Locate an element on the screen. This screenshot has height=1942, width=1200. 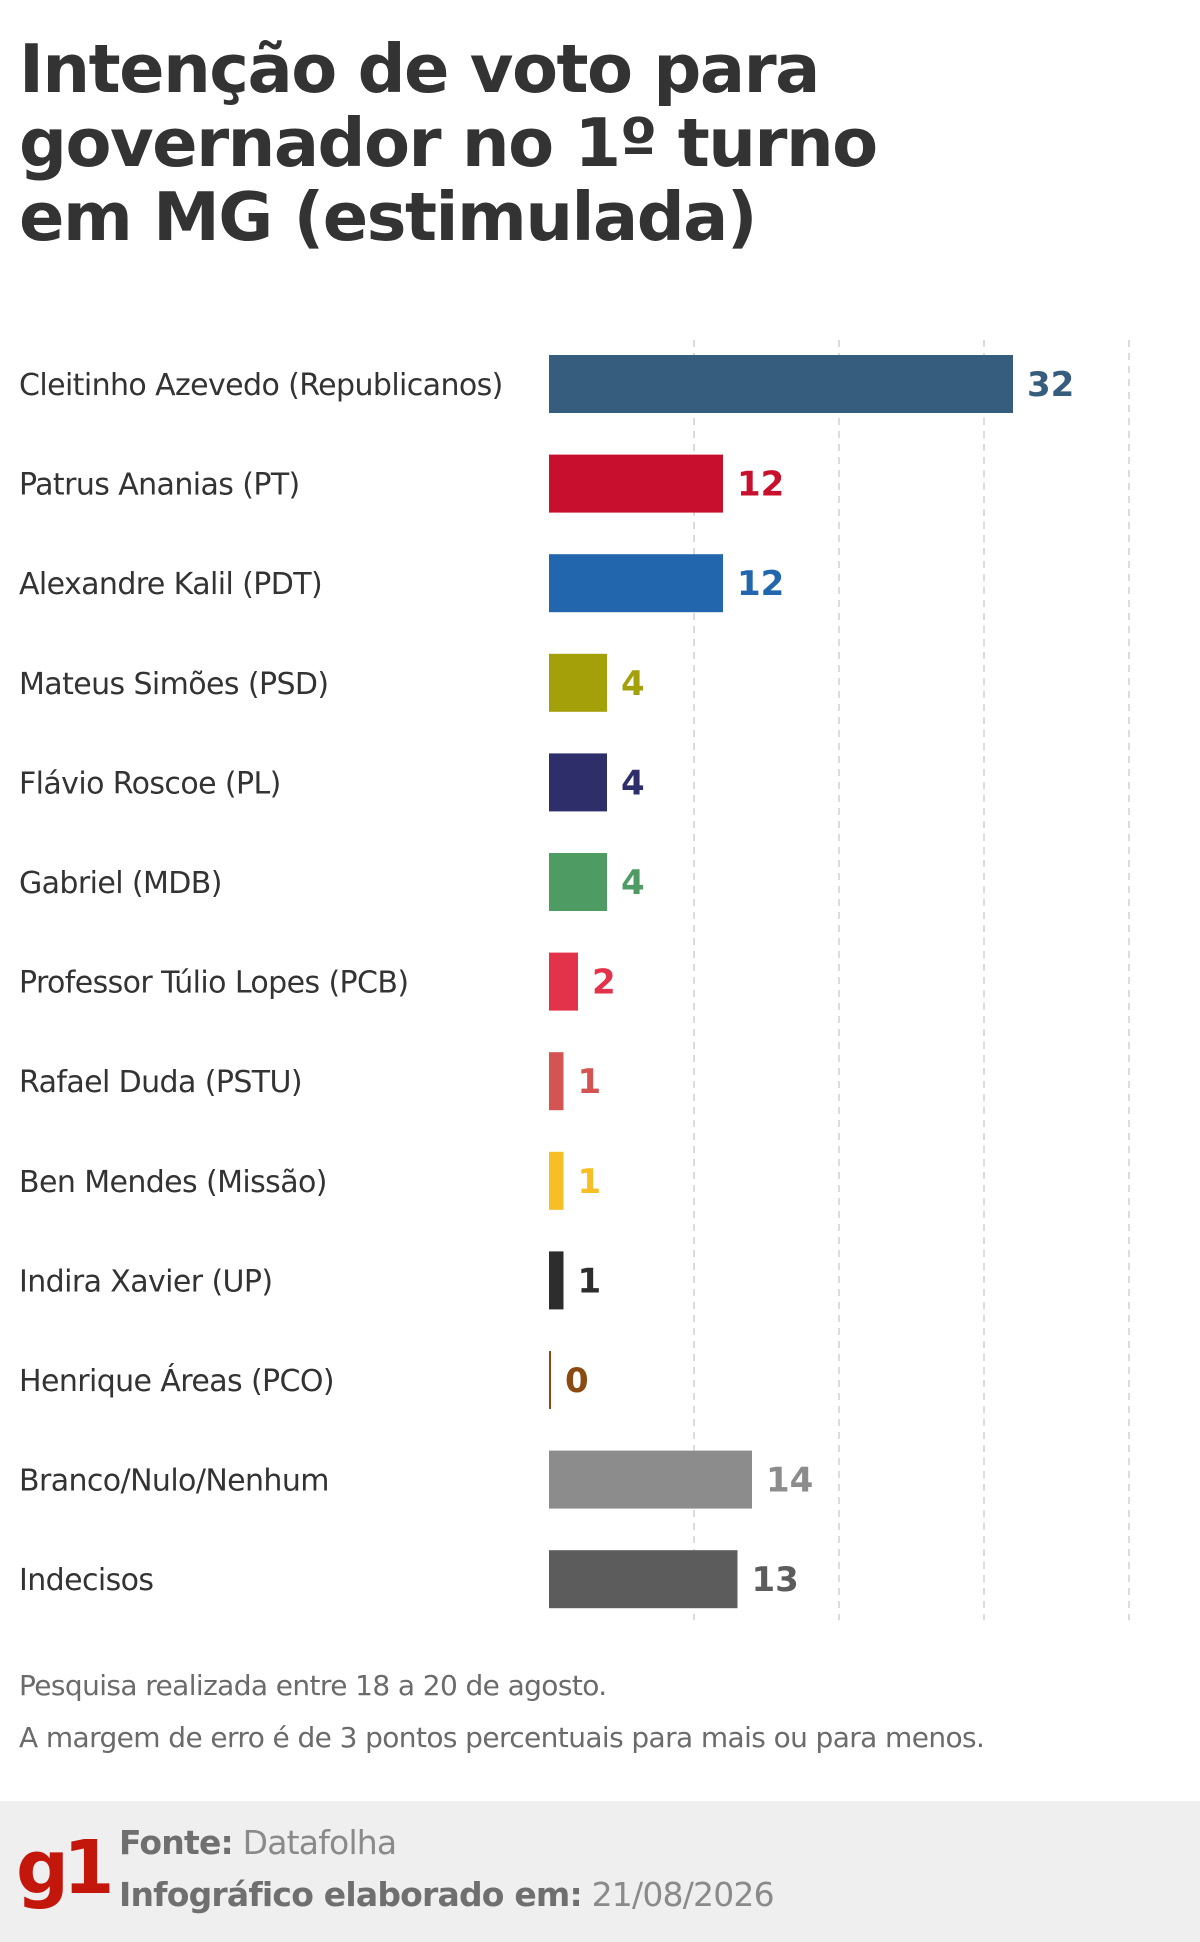
value-label: 0 is located at coordinates (577, 1381).